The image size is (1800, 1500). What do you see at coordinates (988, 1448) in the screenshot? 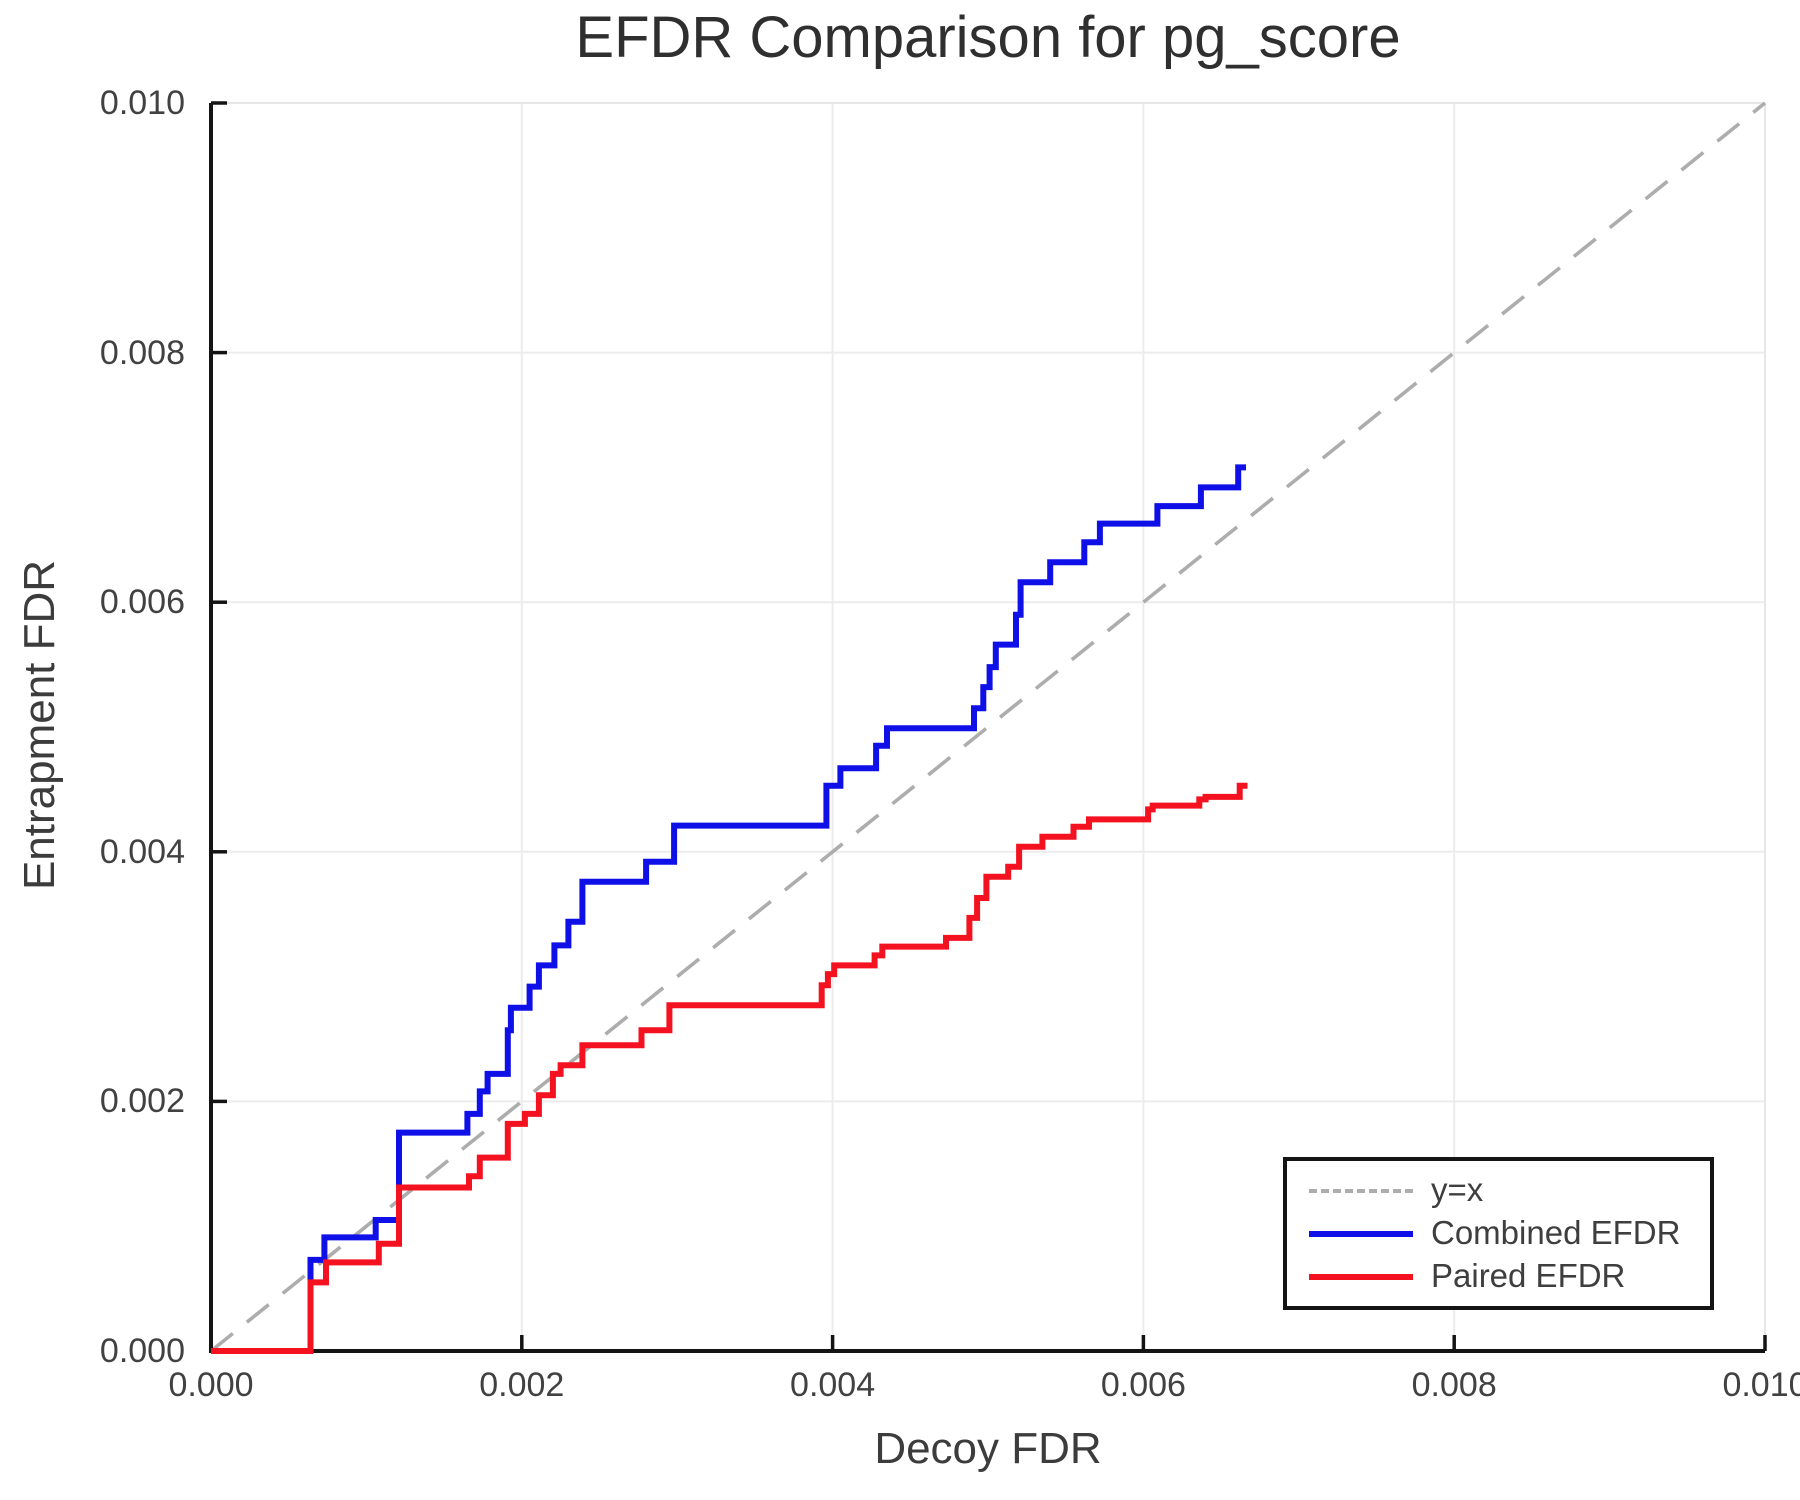
I see `x-axis-label: Decoy FDR` at bounding box center [988, 1448].